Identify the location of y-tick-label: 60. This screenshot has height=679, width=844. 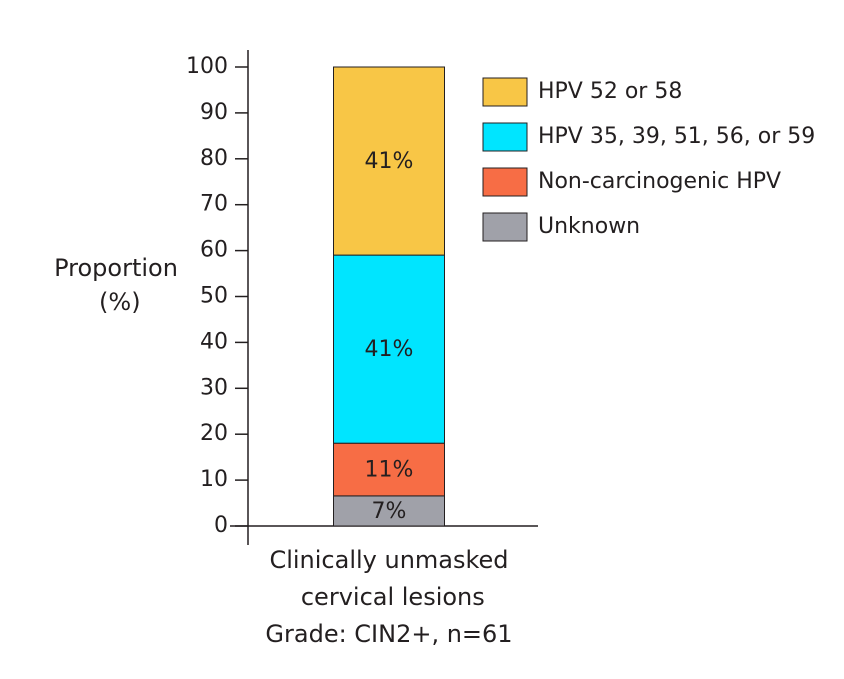
(214, 250).